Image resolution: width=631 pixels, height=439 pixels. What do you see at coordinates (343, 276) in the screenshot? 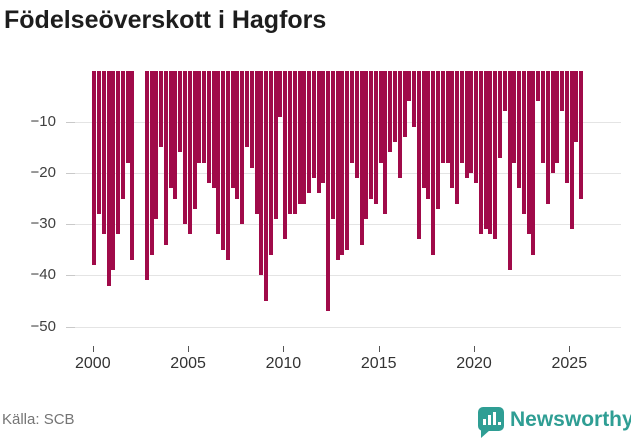
I see `y-gridline` at bounding box center [343, 276].